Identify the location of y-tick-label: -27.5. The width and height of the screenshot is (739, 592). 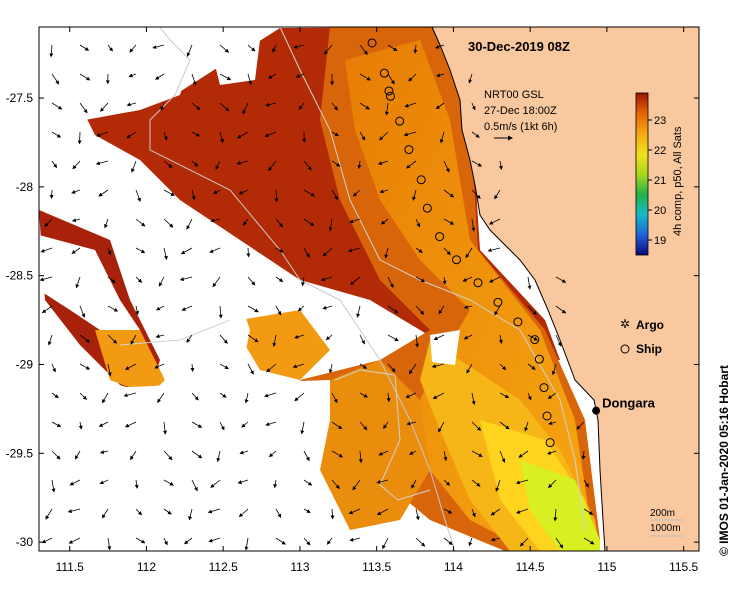
(20, 98).